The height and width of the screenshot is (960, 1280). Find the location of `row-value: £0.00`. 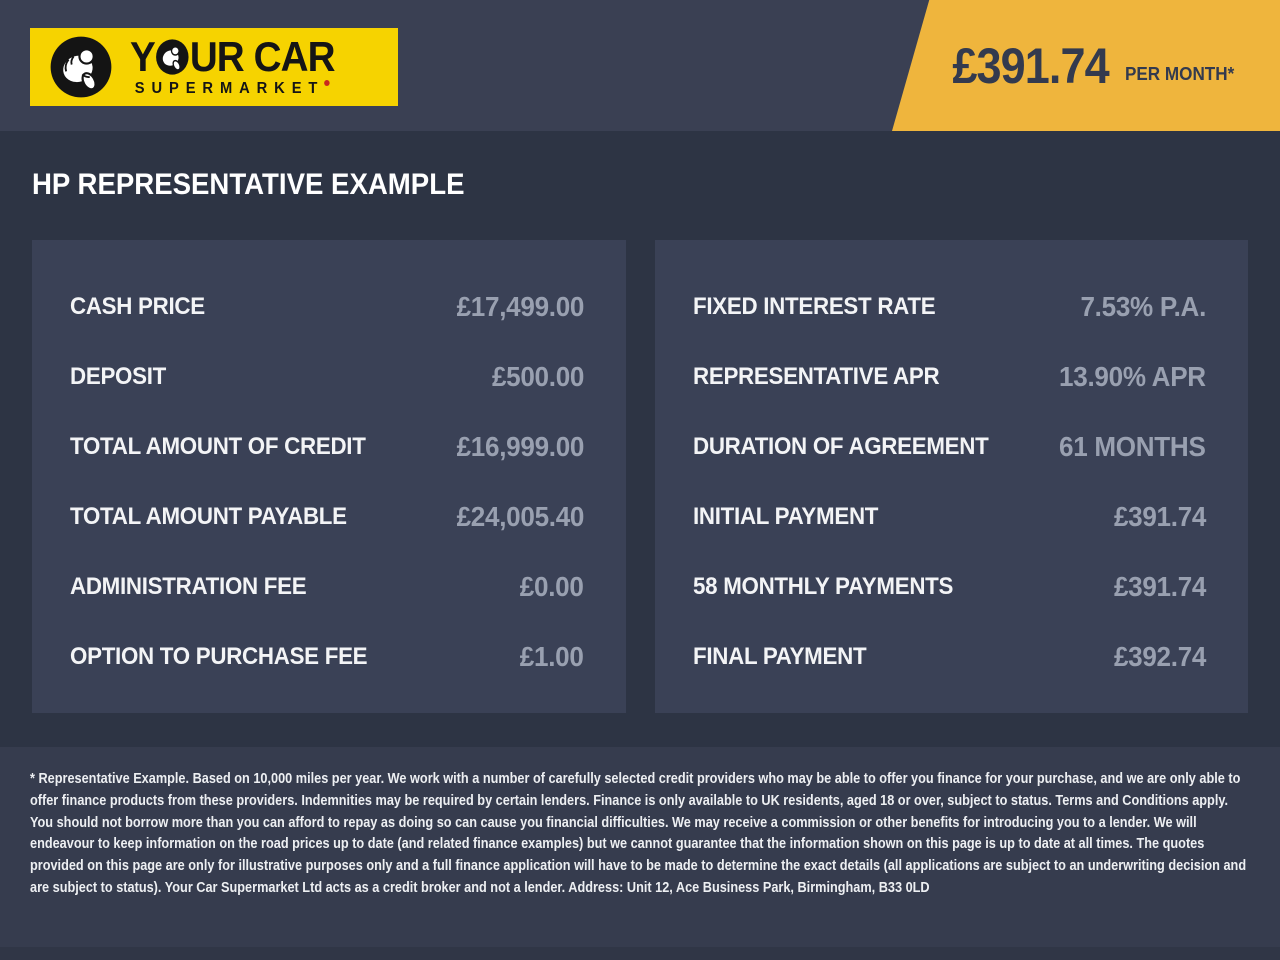

row-value: £0.00 is located at coordinates (552, 586).